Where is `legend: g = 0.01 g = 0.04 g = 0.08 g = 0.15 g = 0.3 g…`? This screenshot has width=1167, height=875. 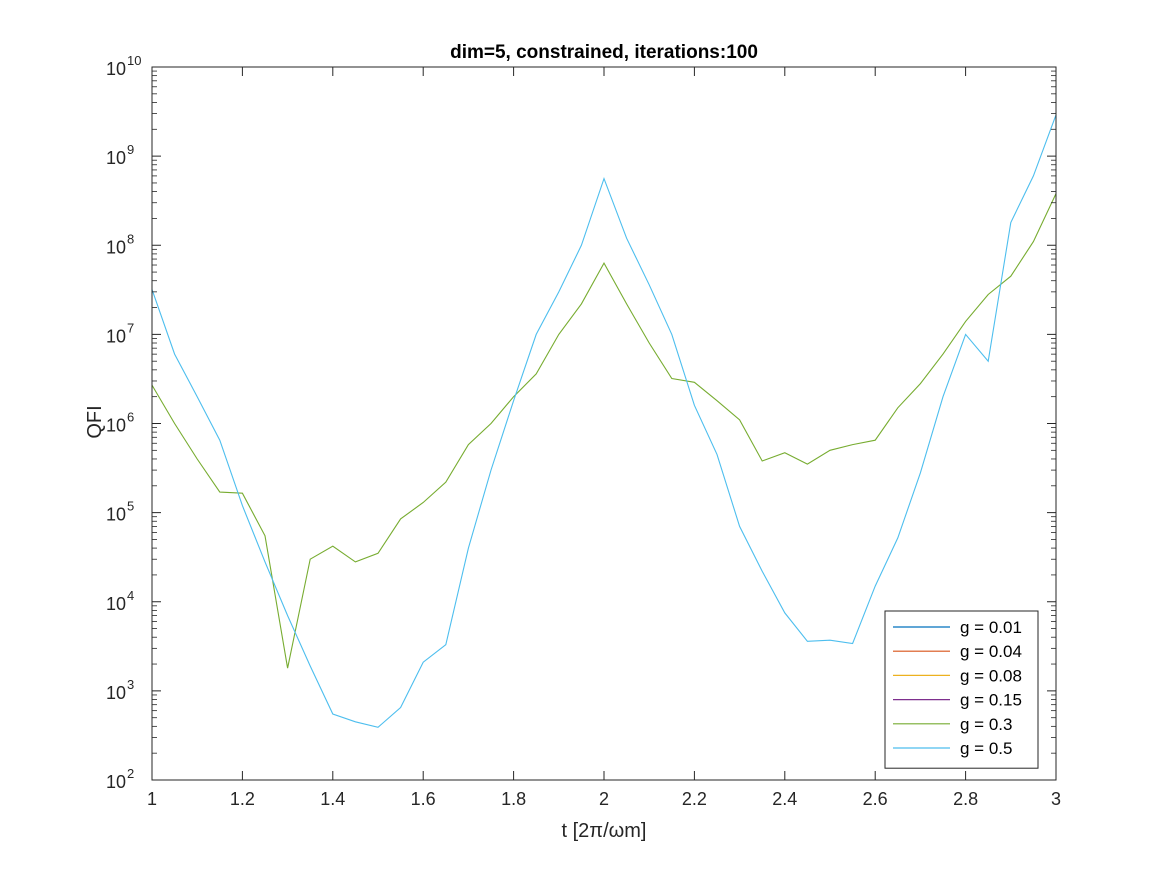 legend: g = 0.01 g = 0.04 g = 0.08 g = 0.15 g = 0.3 g… is located at coordinates (961, 689).